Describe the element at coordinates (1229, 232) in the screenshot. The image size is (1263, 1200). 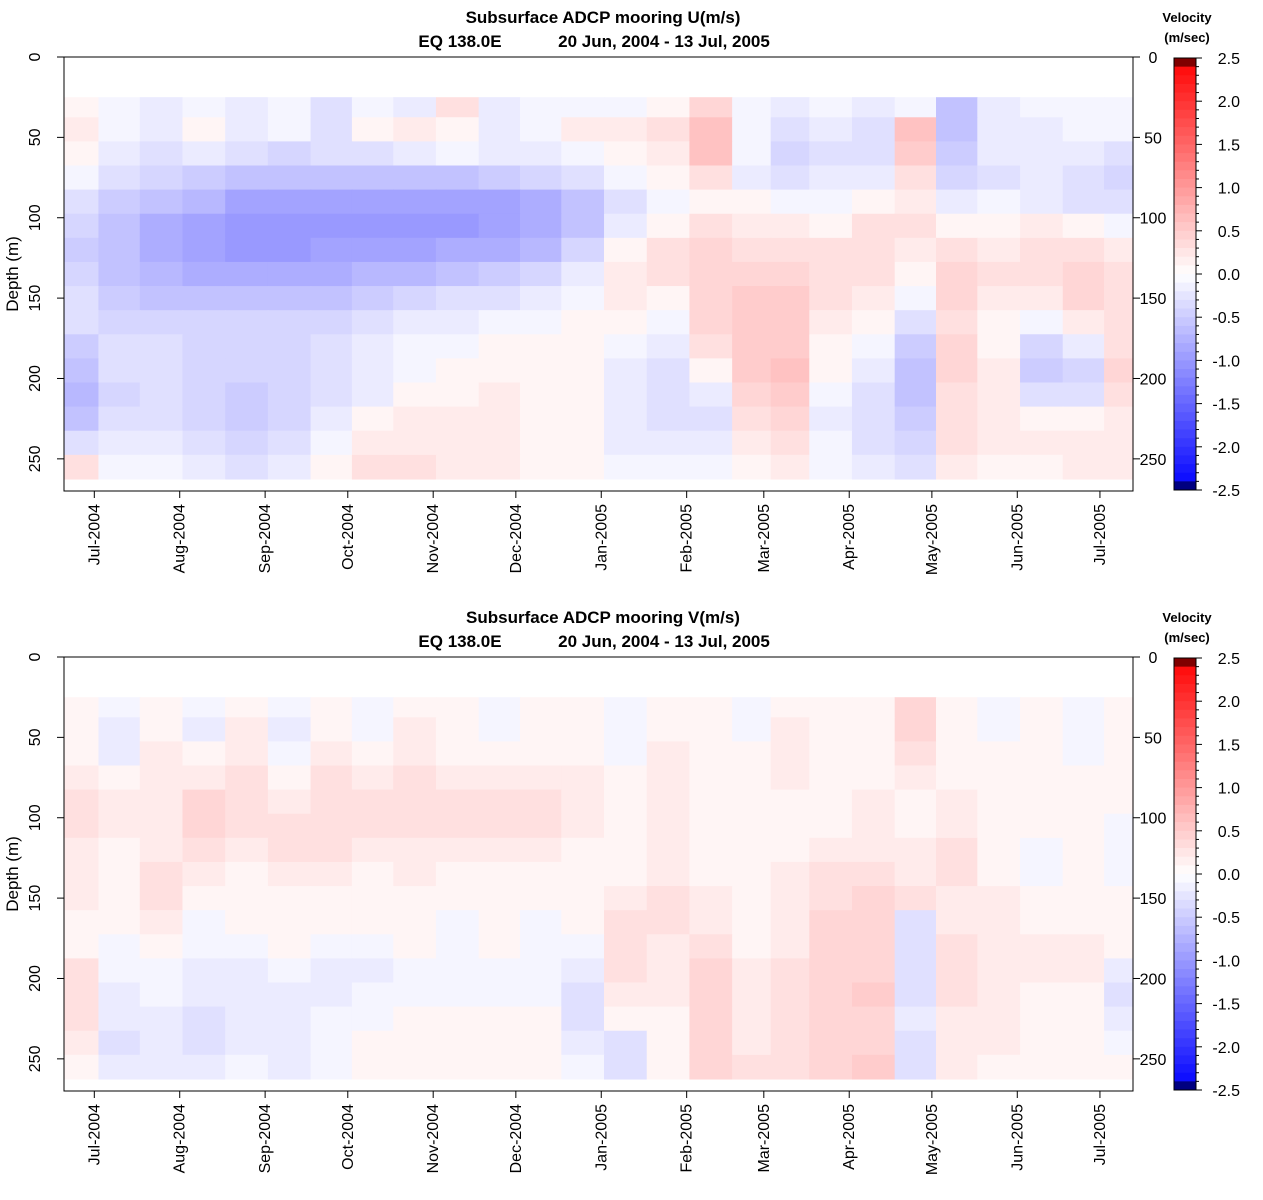
I see `colorbar-tick-label: 0.5` at that location.